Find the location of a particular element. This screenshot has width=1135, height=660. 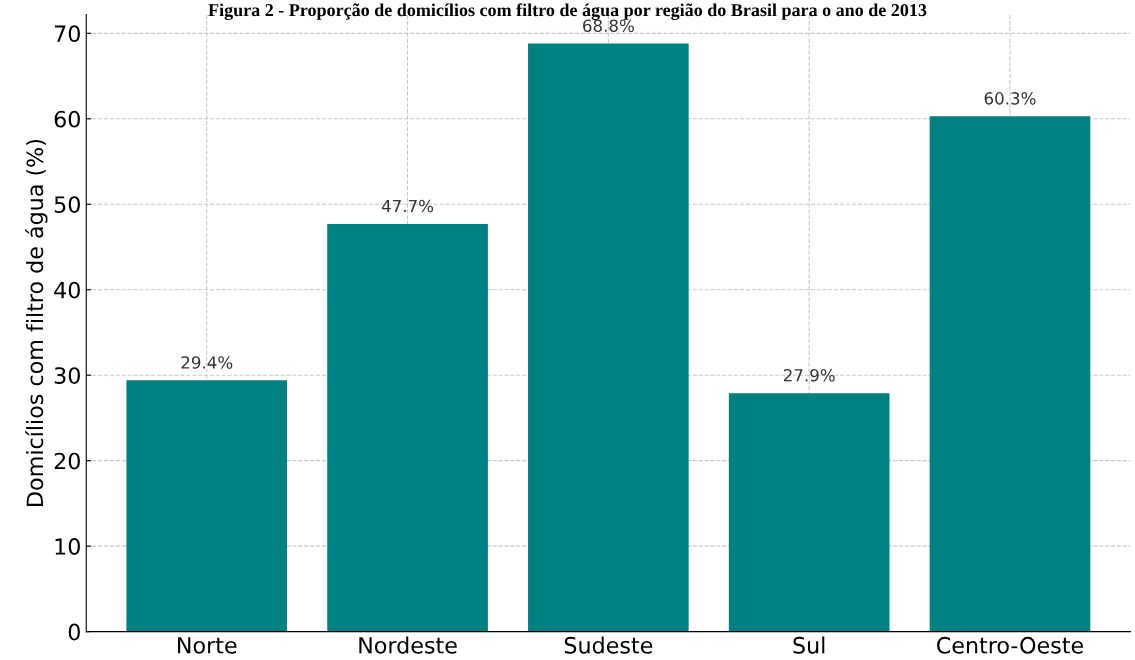

y-tick-label: 70 is located at coordinates (67, 34).